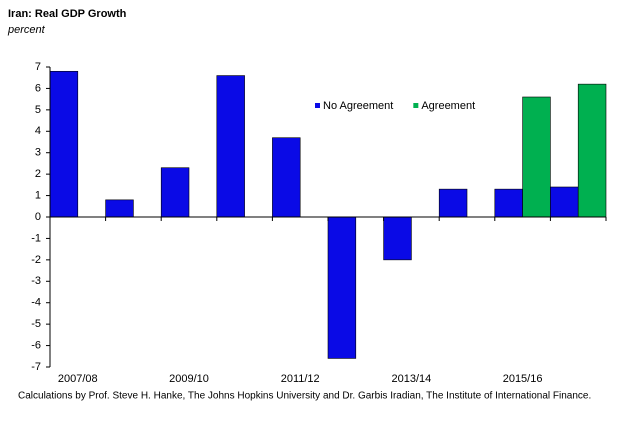 The height and width of the screenshot is (430, 639). I want to click on y-tick-label: 6, so click(38, 88).